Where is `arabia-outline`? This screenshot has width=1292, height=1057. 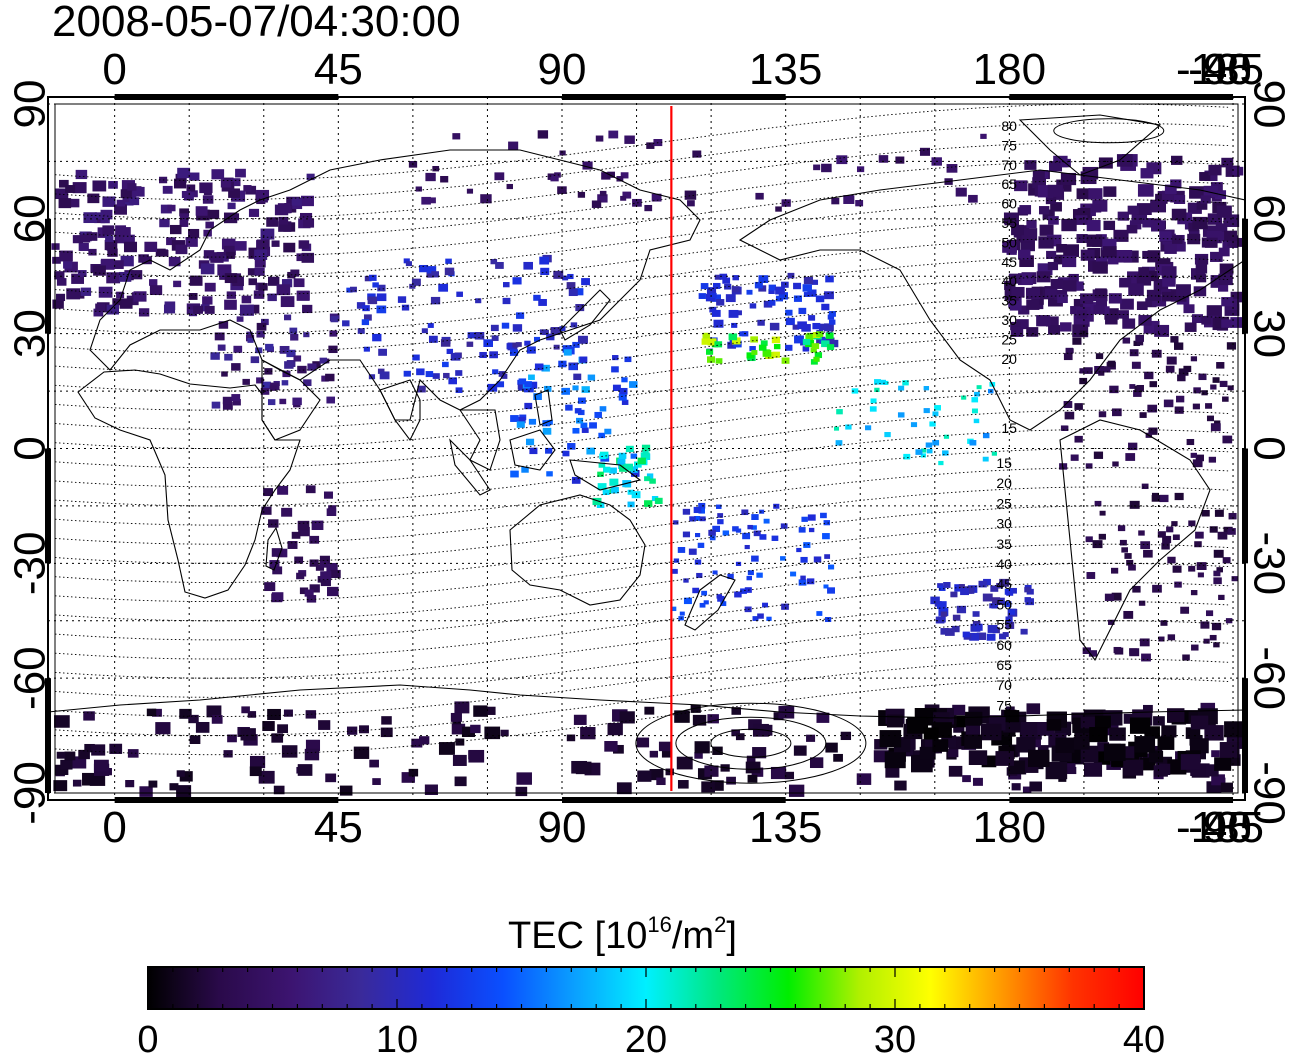
arabia-outline is located at coordinates (291, 400).